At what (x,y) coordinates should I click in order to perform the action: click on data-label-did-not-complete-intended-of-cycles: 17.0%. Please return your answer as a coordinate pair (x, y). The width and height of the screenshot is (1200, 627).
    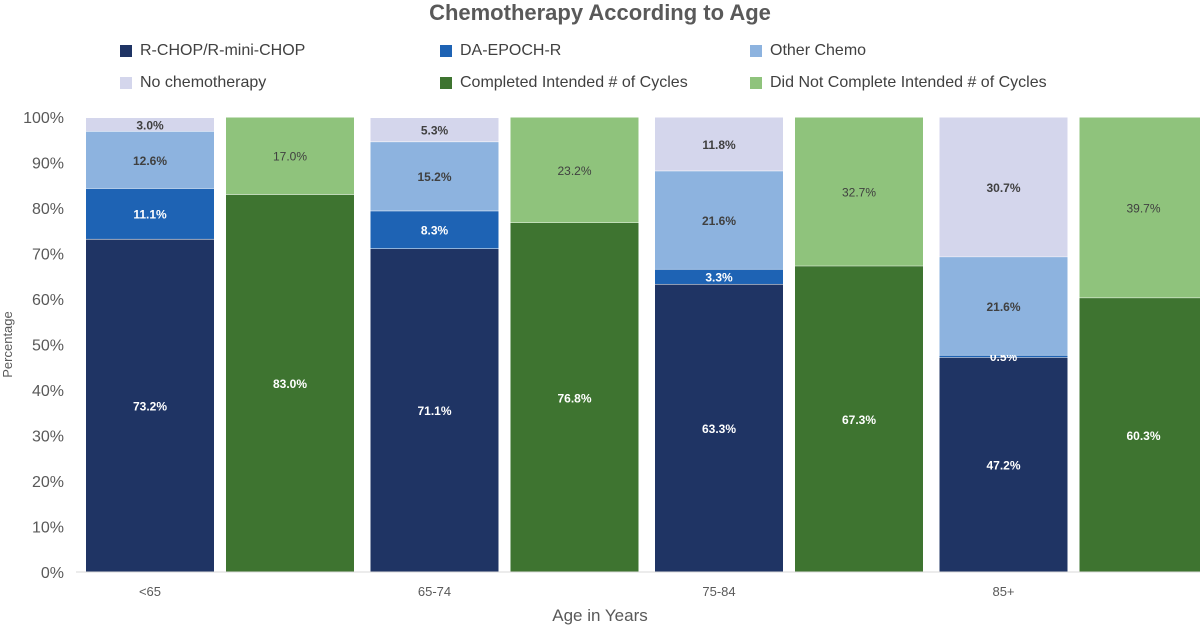
    Looking at the image, I should click on (290, 157).